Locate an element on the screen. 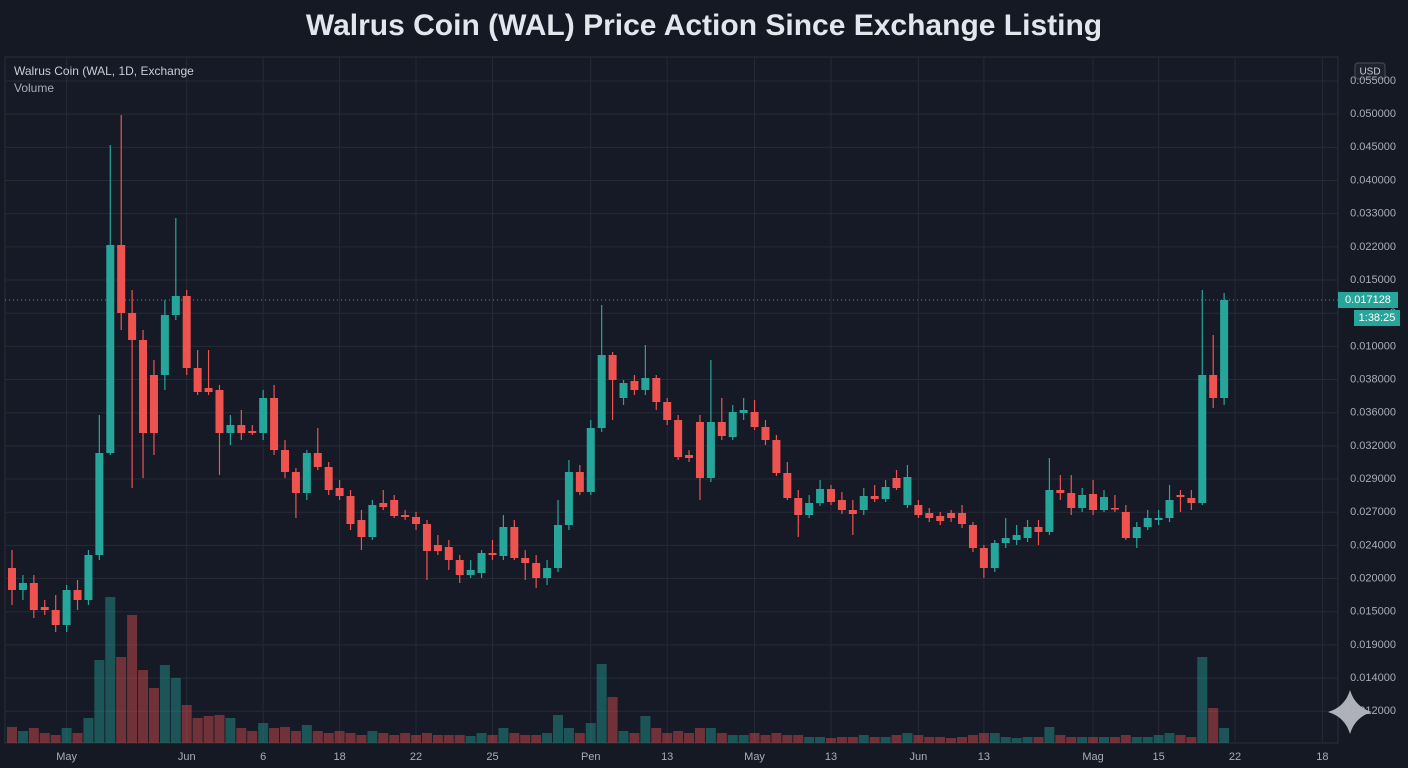  y-tick-label: 0.015000 is located at coordinates (1373, 612).